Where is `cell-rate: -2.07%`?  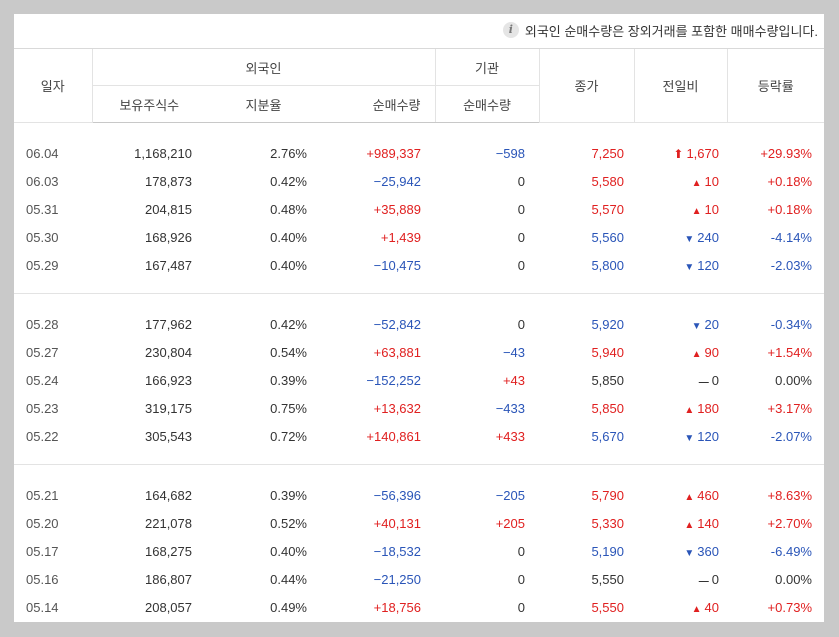
cell-rate: -2.07% is located at coordinates (775, 443).